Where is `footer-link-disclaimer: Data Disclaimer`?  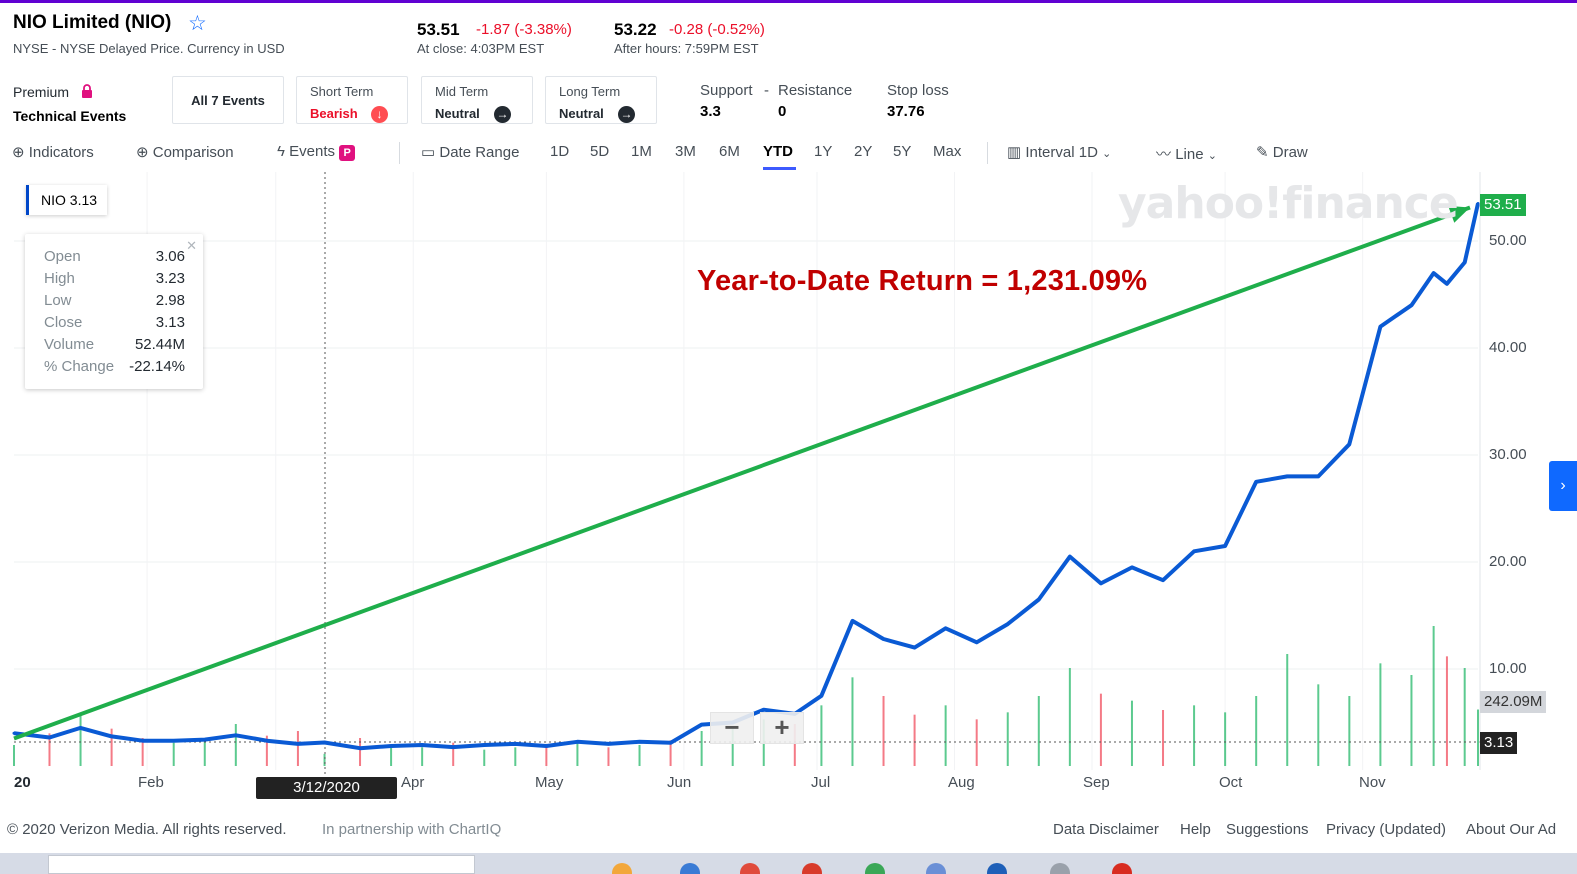
footer-link-disclaimer: Data Disclaimer is located at coordinates (1106, 829).